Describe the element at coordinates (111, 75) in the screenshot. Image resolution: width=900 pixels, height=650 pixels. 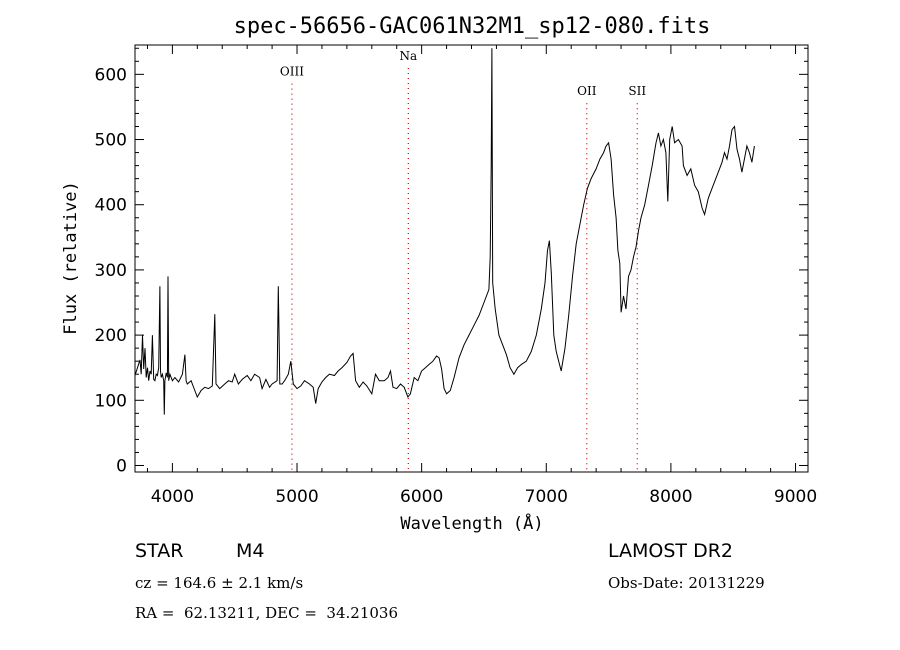
I see `y-tick-label: 600` at that location.